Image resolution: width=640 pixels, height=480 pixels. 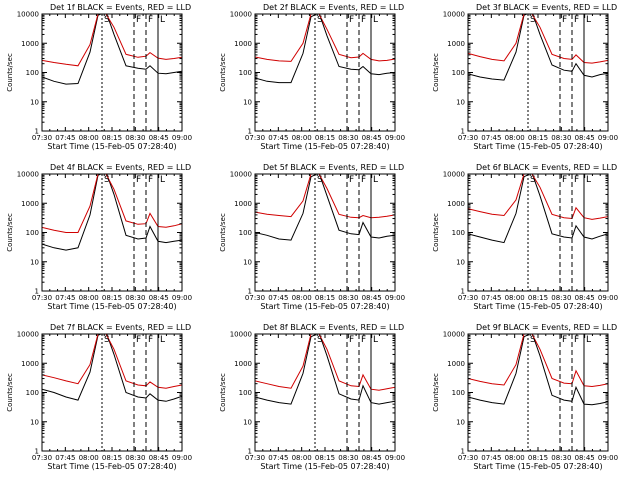 What do you see at coordinates (120, 167) in the screenshot?
I see `panel-title: Det 4f BLACK = Events, RED = LLD` at bounding box center [120, 167].